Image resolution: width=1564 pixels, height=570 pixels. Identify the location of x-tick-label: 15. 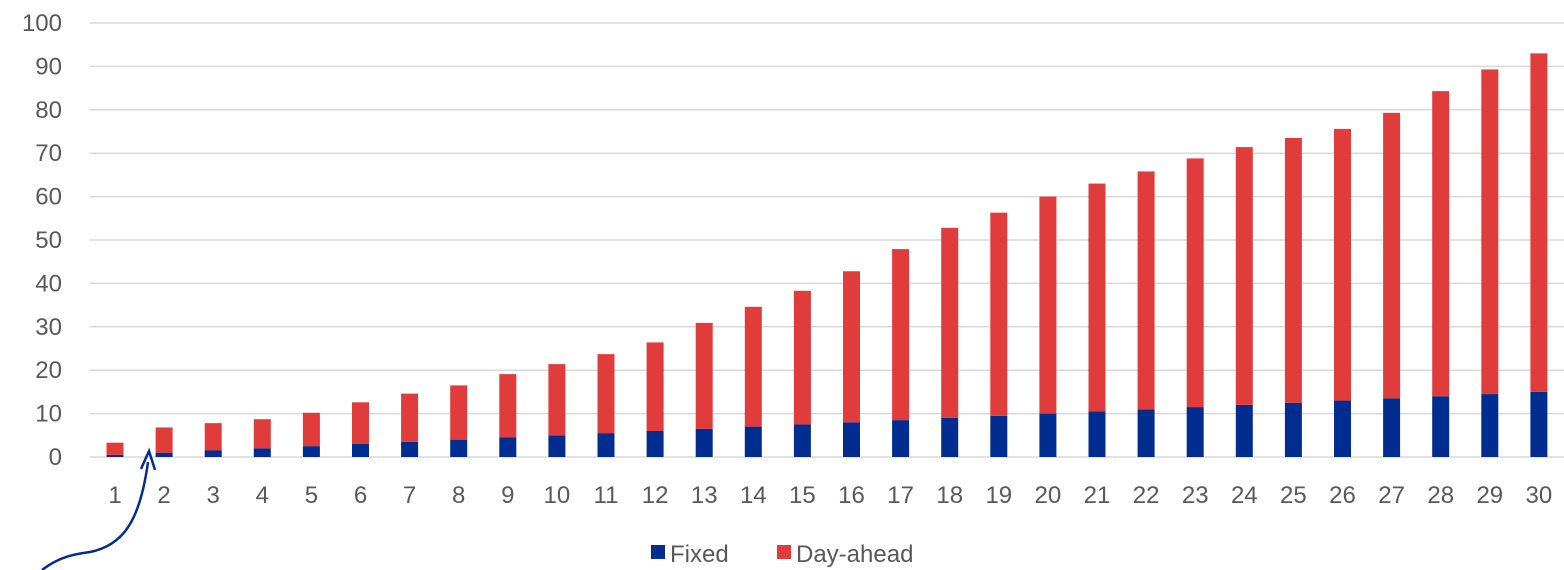
(802, 495).